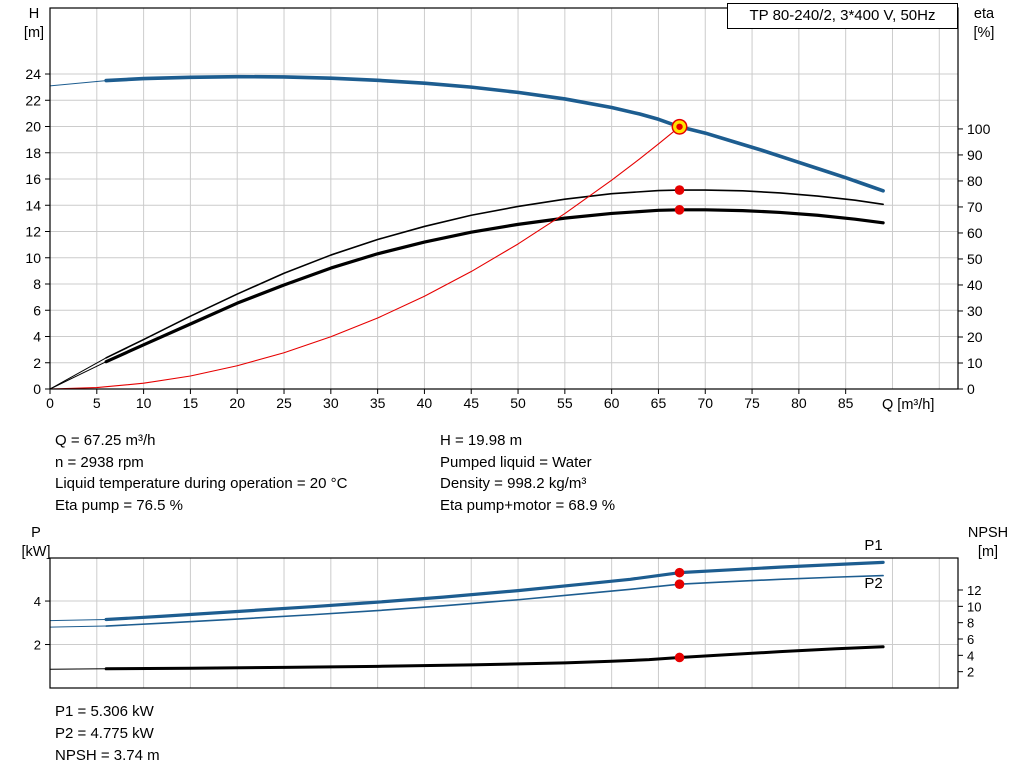 The width and height of the screenshot is (1024, 781). I want to click on x-tick-label: 50, so click(518, 403).